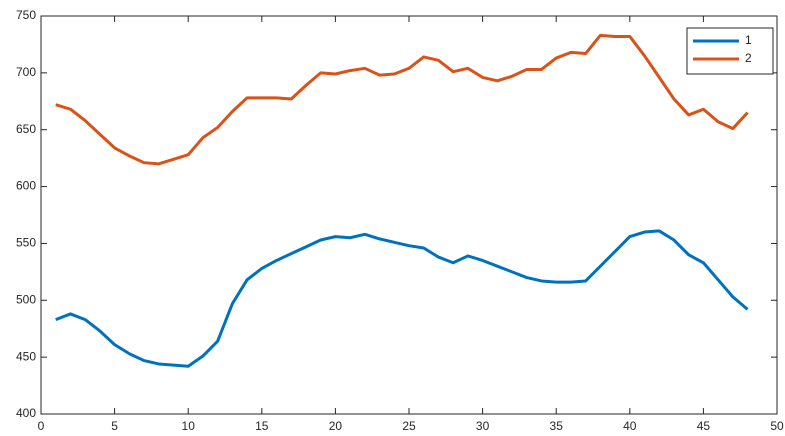  Describe the element at coordinates (26, 186) in the screenshot. I see `y-tick-label: 600` at that location.